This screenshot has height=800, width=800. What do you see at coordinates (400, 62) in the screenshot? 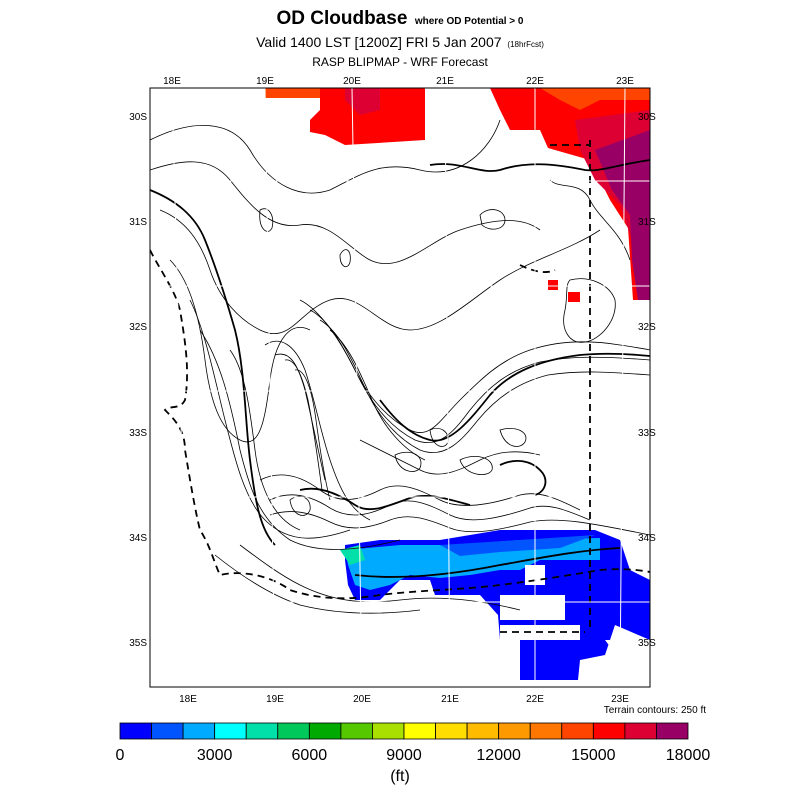
I see `source-label: RASP BLIPMAP - WRF Forecast` at bounding box center [400, 62].